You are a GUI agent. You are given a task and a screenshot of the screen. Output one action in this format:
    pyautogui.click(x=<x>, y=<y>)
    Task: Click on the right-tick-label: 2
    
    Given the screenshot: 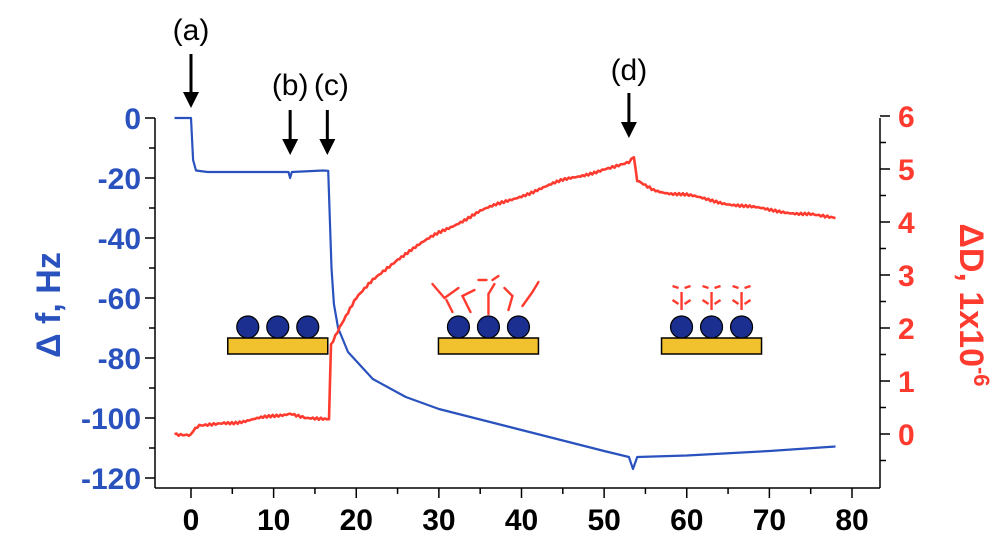 What is the action you would take?
    pyautogui.click(x=906, y=329)
    